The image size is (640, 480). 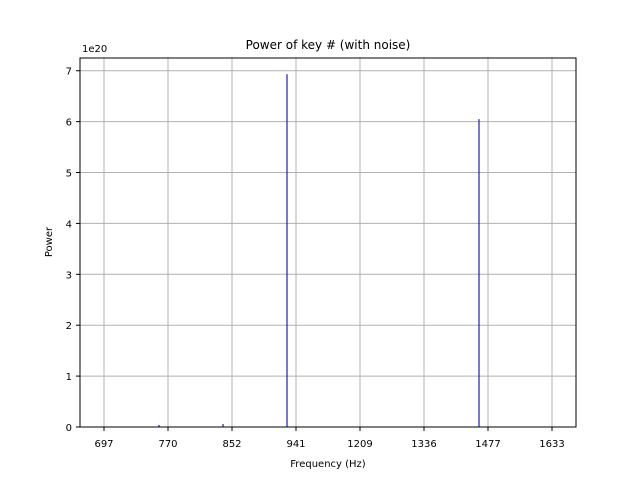 I want to click on x-tick-label: 1477, so click(x=487, y=444).